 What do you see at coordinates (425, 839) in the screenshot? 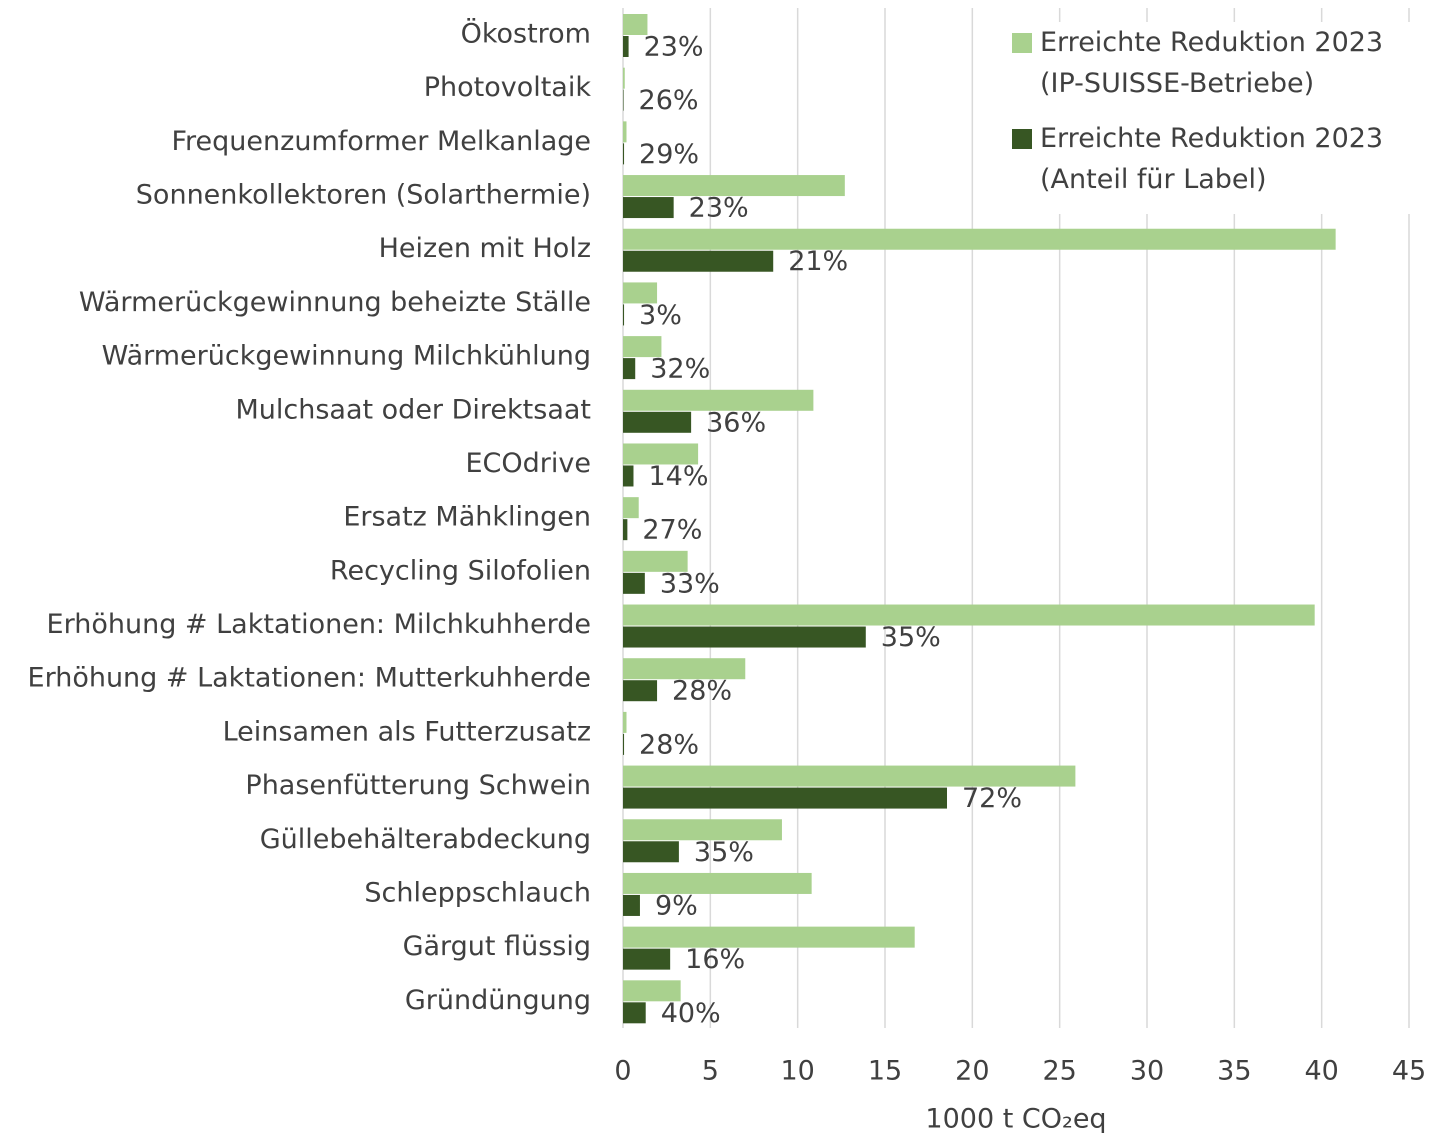
I see `y-tick-label: Güllebehälterabdeckung` at bounding box center [425, 839].